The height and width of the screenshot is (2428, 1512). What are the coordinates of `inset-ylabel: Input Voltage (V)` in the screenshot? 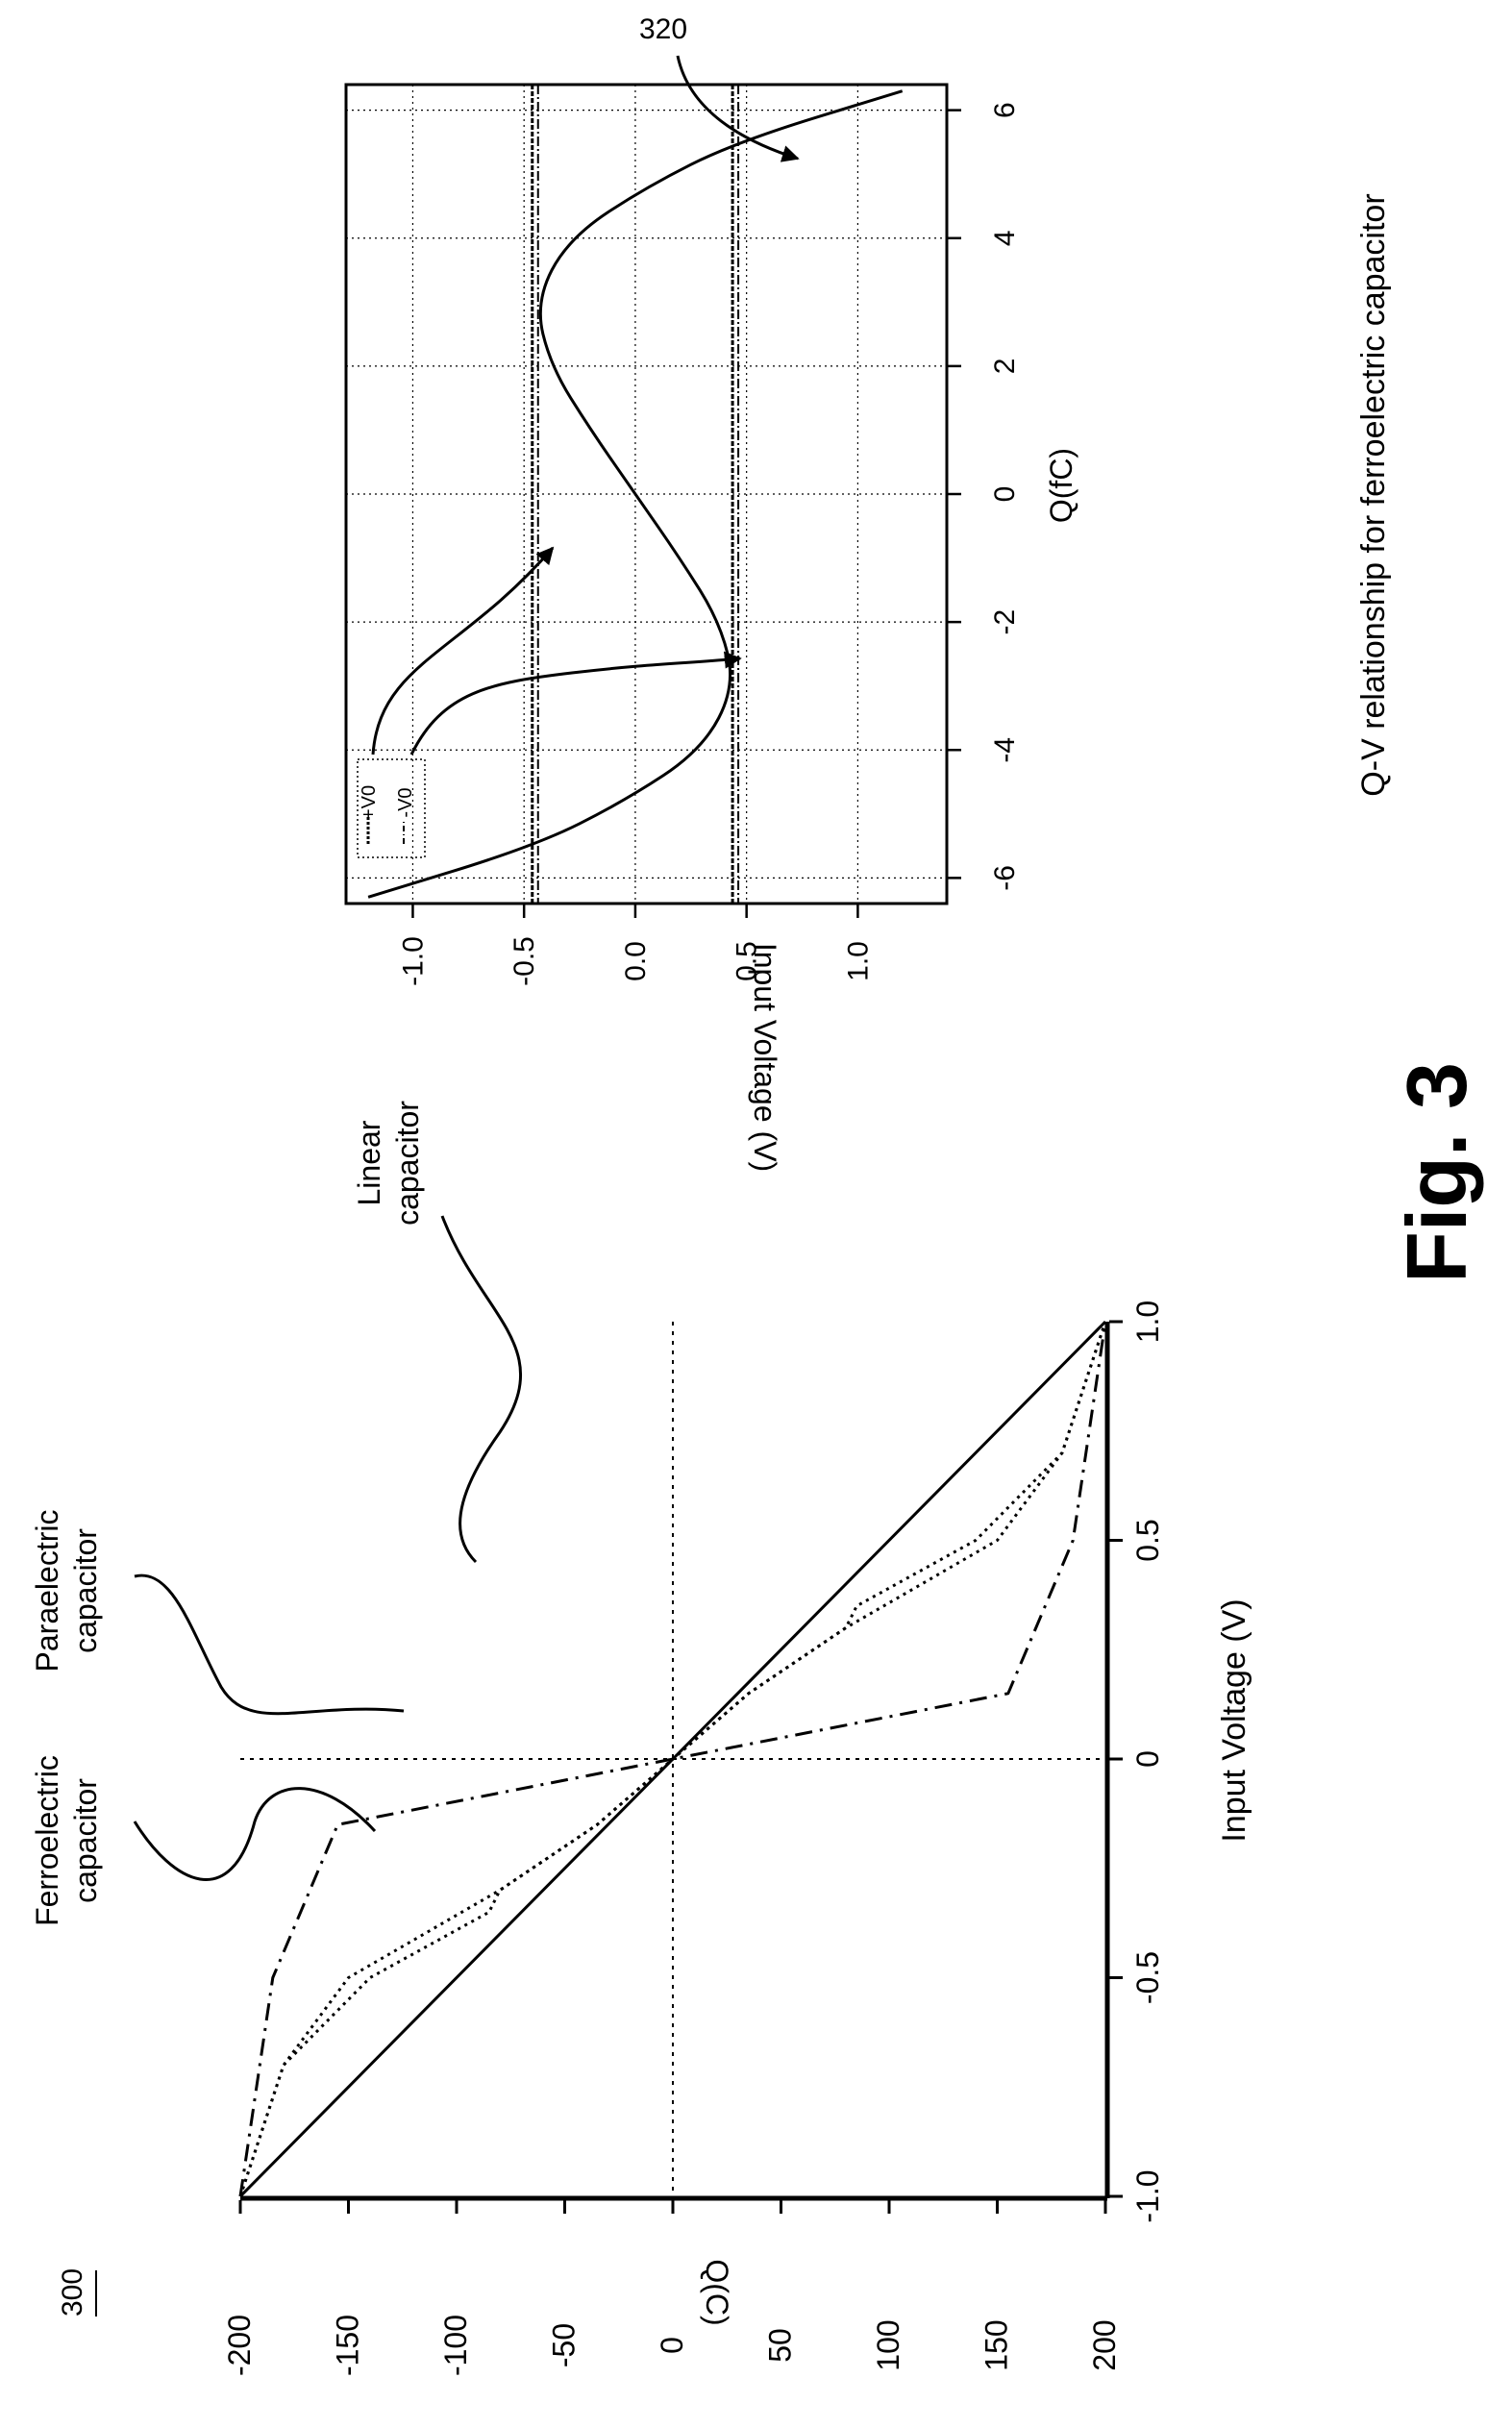 It's located at (765, 1057).